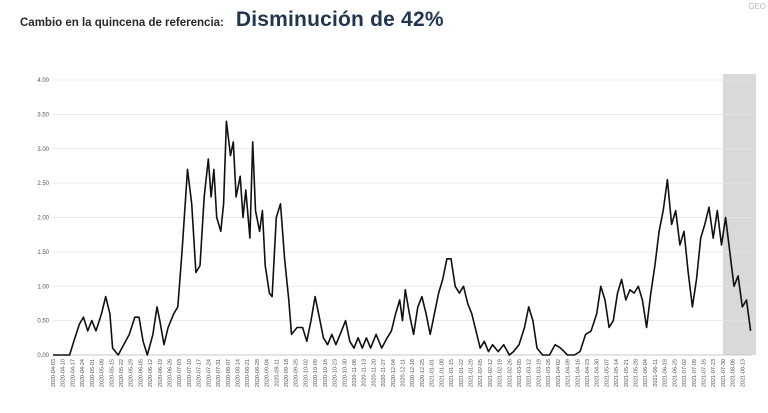  Describe the element at coordinates (355, 373) in the screenshot. I see `x-tick-label: 2020-11-06` at that location.